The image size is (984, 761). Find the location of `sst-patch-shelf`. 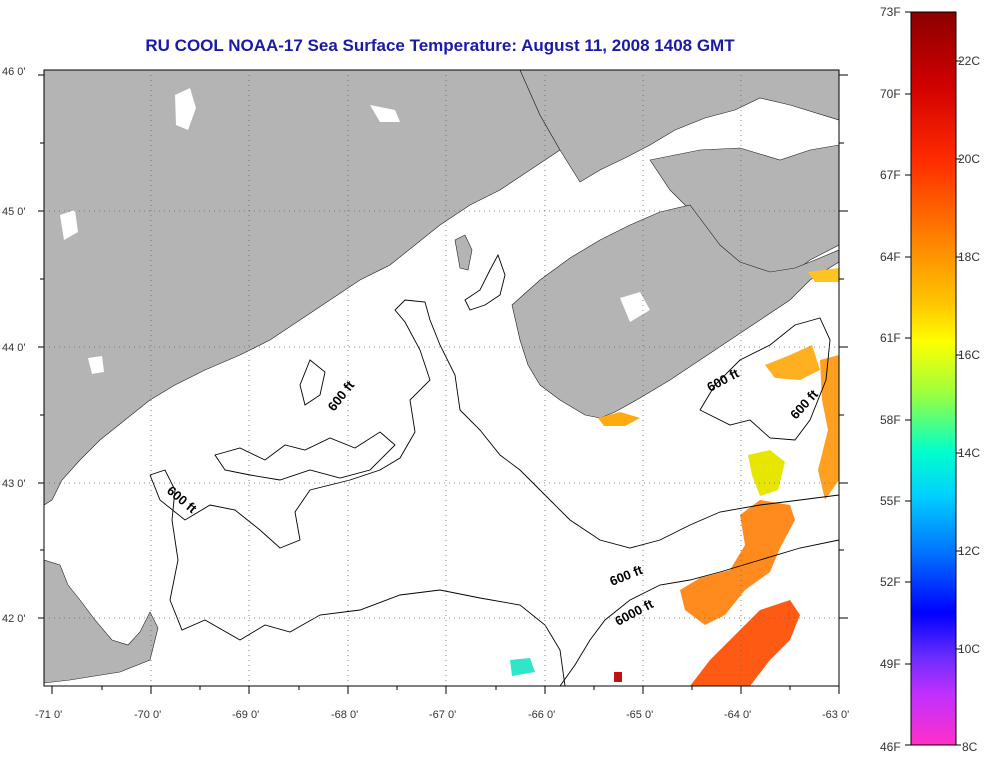

sst-patch-shelf is located at coordinates (737, 562).